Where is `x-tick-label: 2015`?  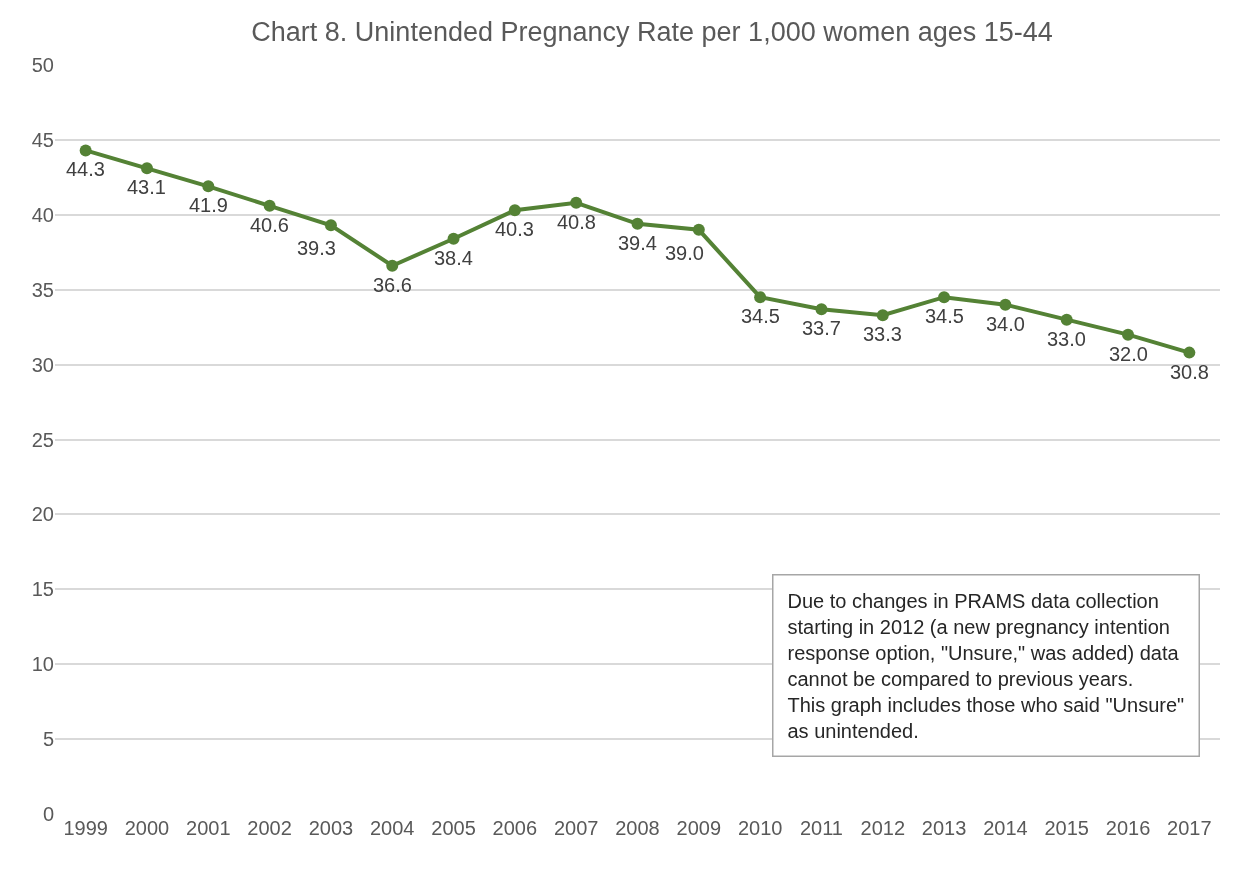 x-tick-label: 2015 is located at coordinates (1066, 828).